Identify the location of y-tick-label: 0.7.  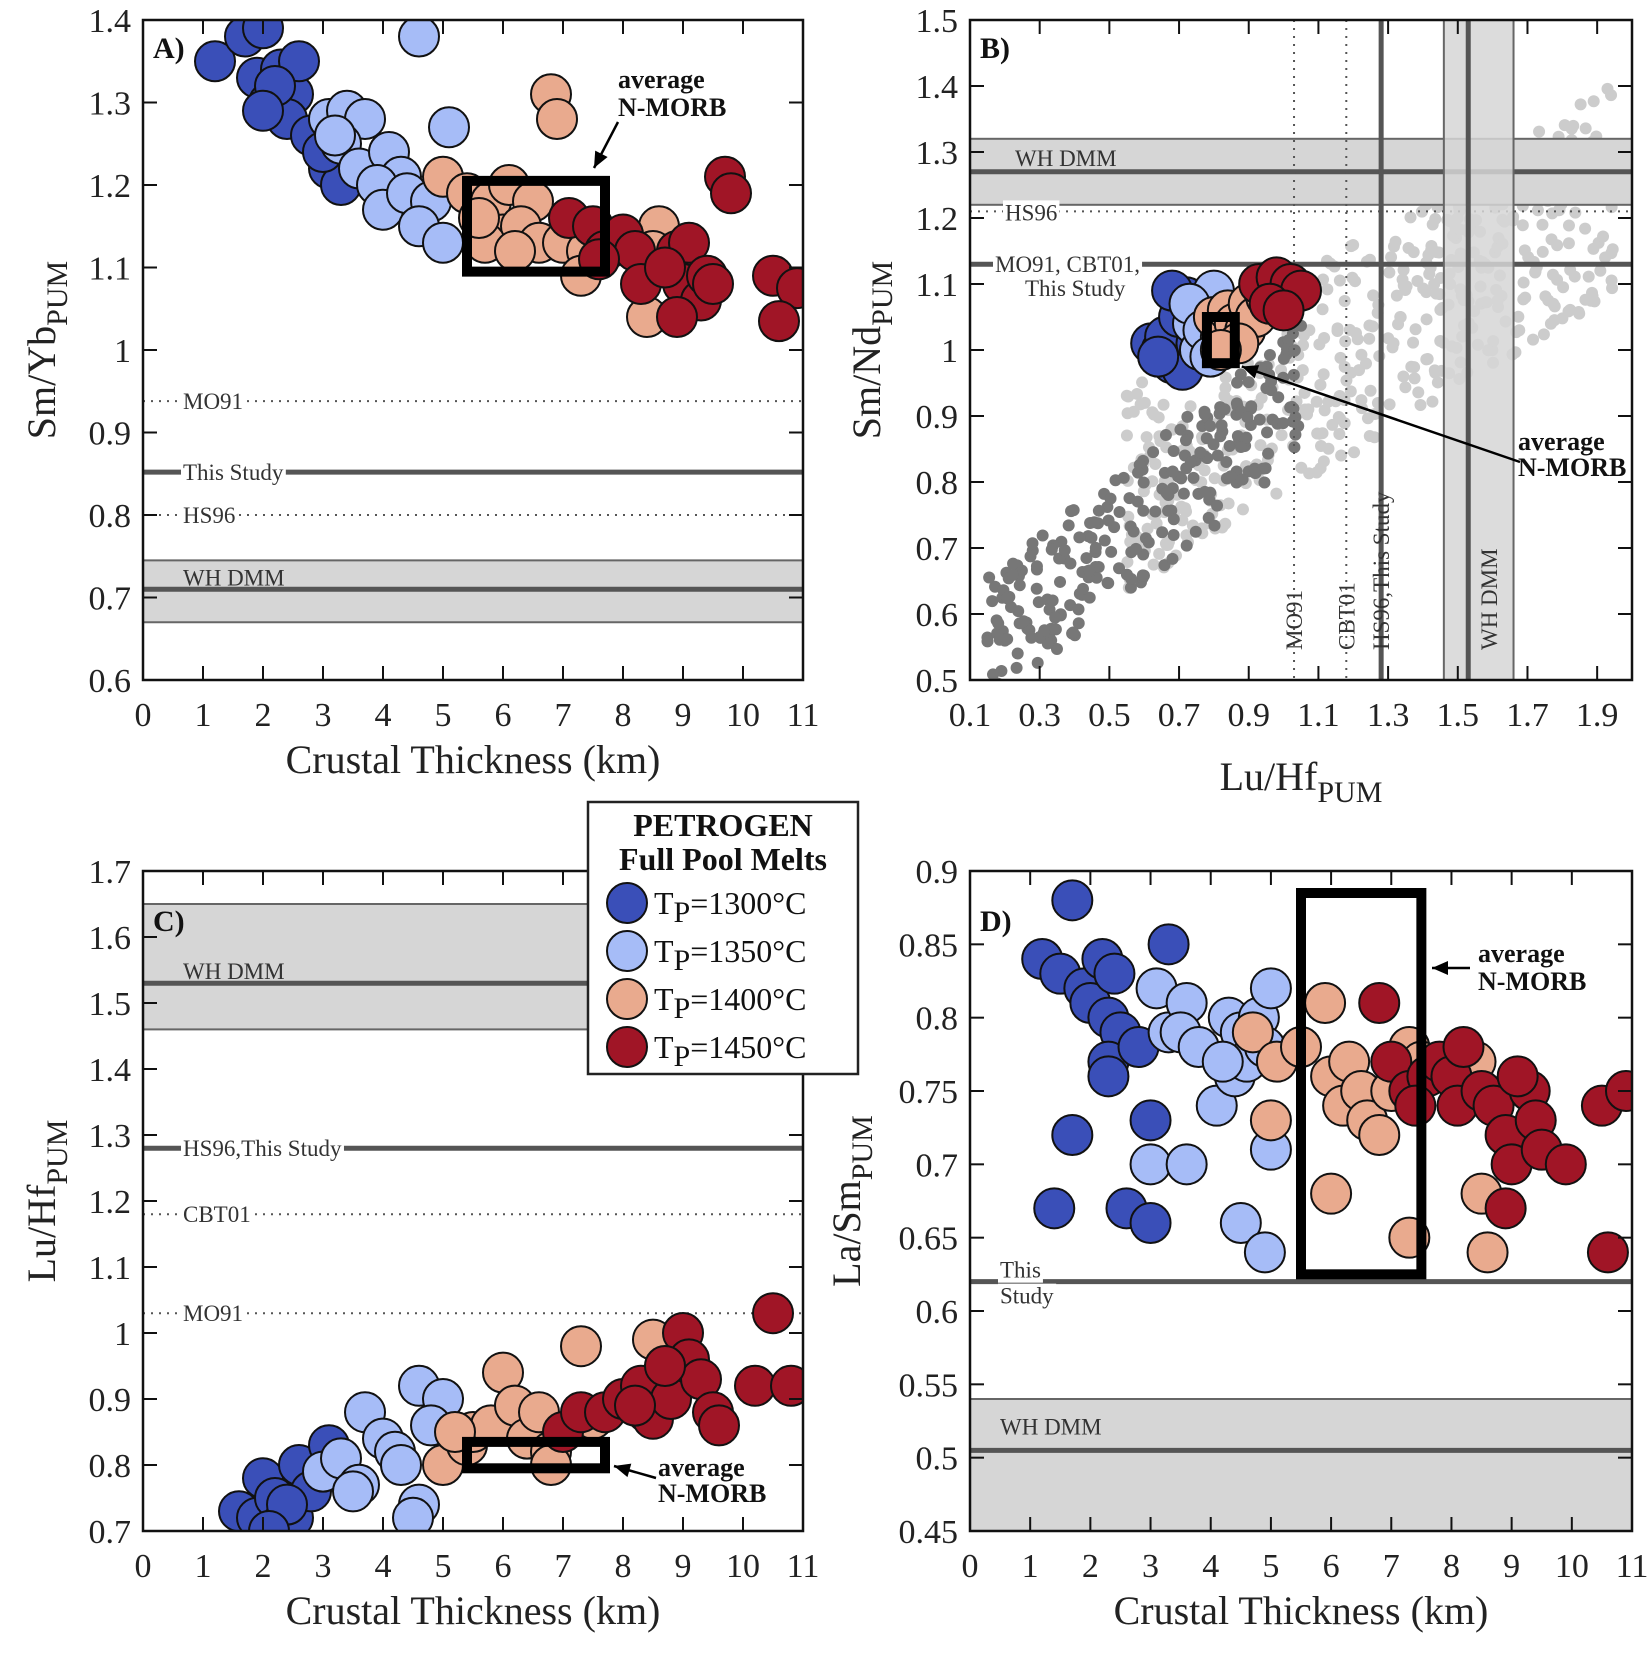
(937, 549).